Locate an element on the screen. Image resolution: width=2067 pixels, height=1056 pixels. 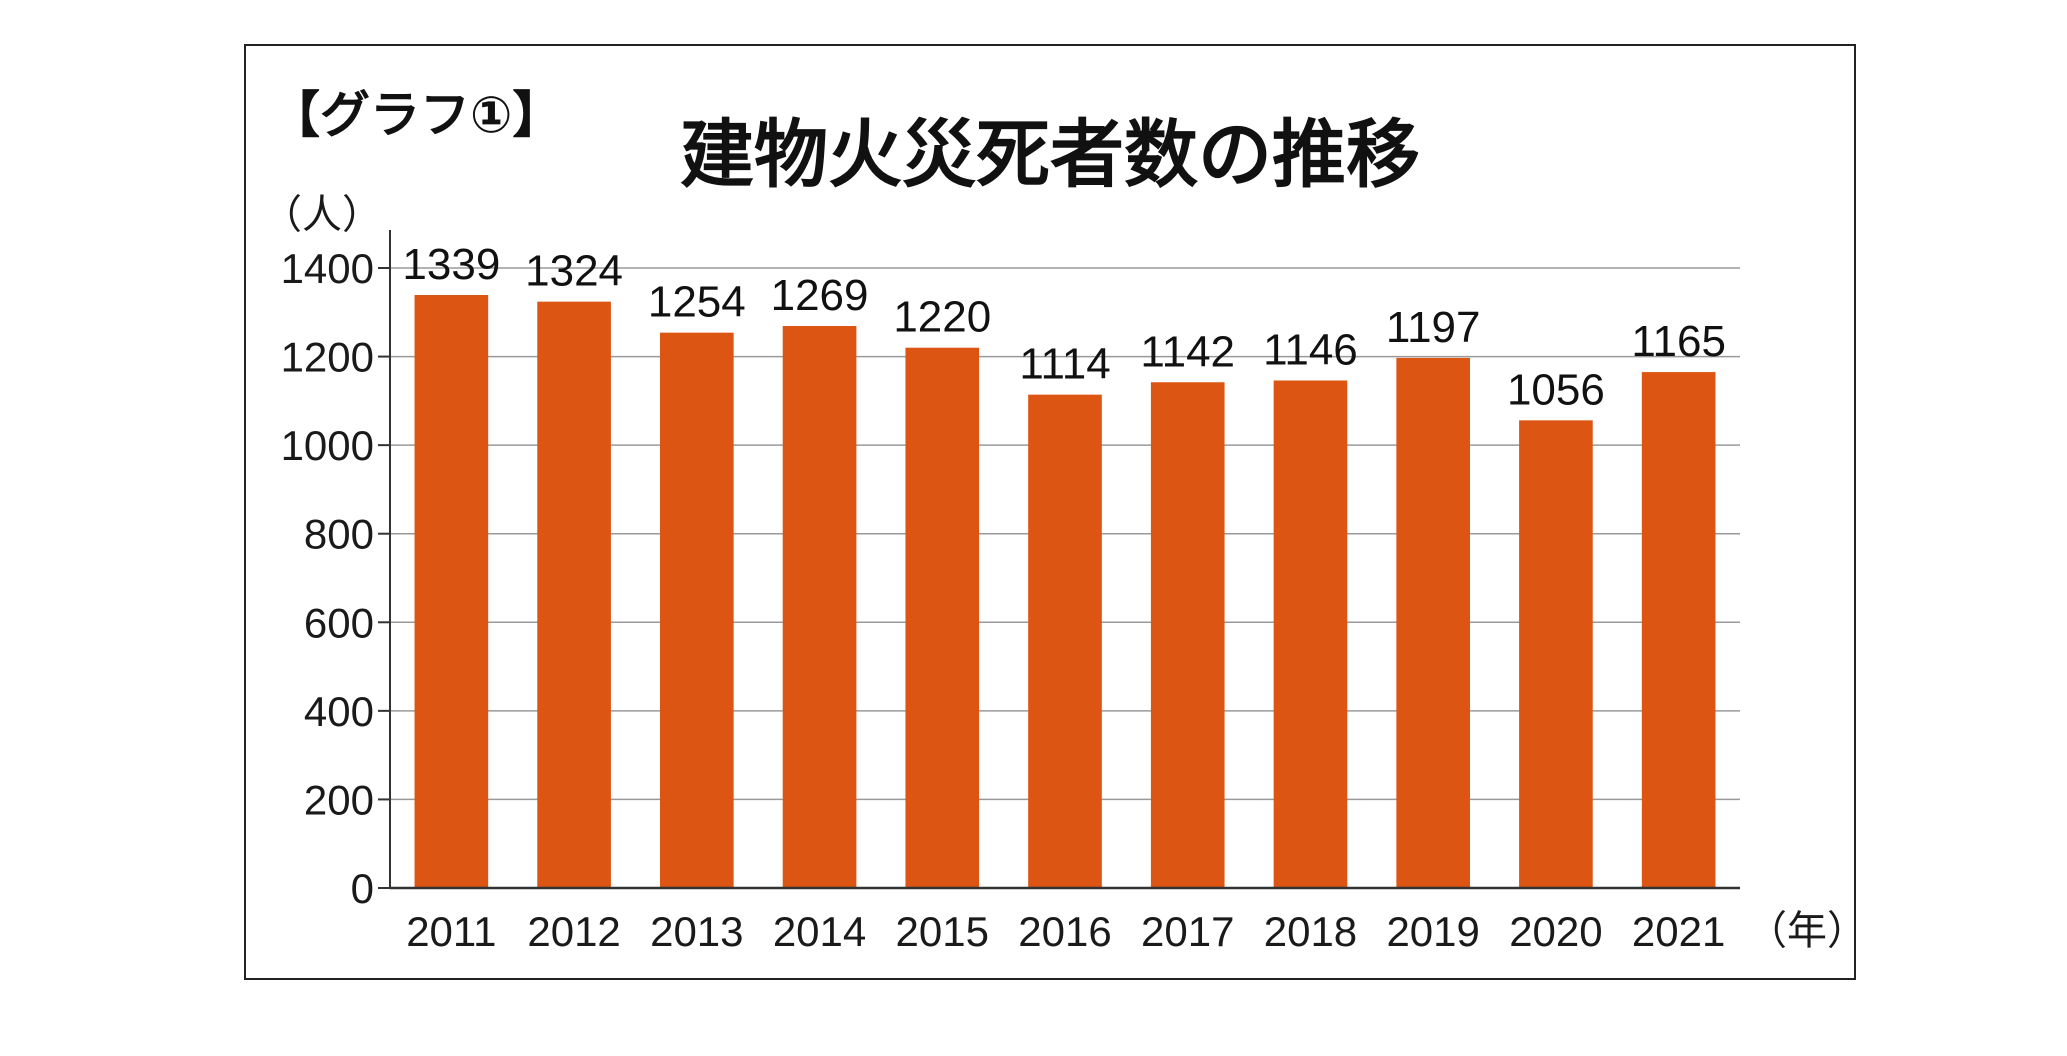
x-tick-label: 2011 is located at coordinates (451, 931).